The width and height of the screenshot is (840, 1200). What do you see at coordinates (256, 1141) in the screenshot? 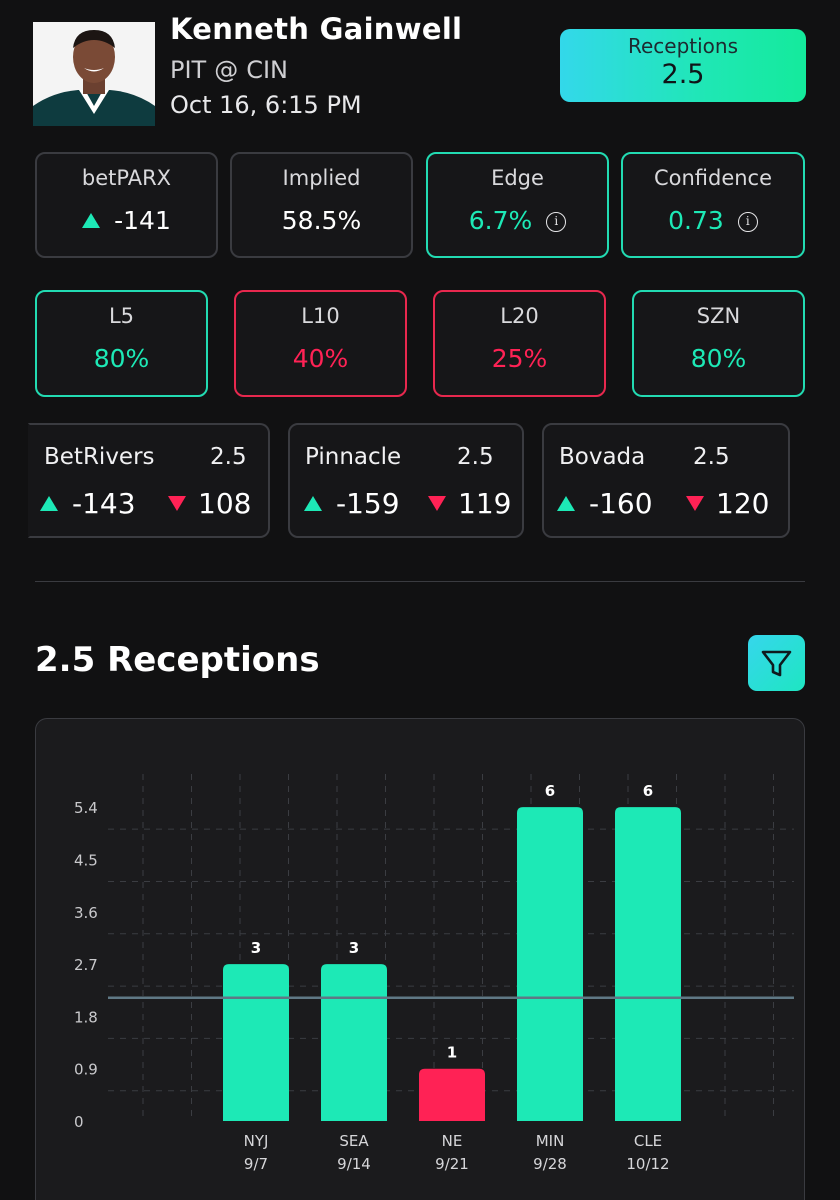
I see `x-tick-label: NYJ` at bounding box center [256, 1141].